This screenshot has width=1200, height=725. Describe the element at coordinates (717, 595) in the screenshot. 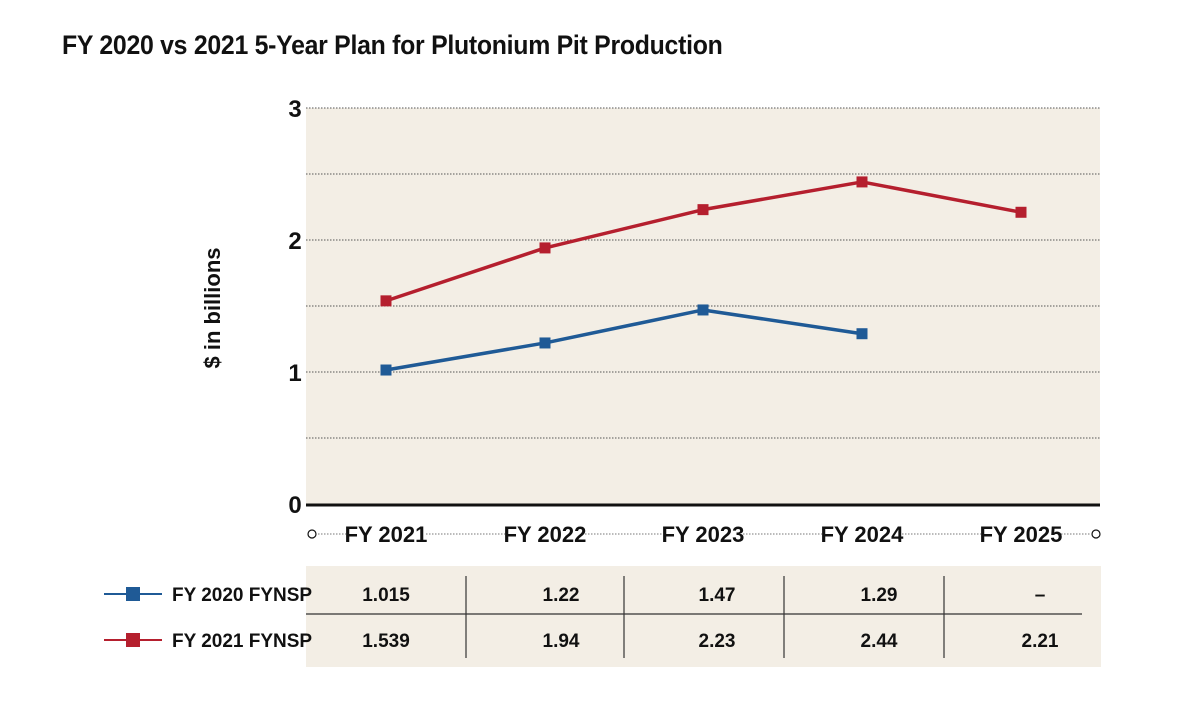

I see `table-cell-value: 1.47` at that location.